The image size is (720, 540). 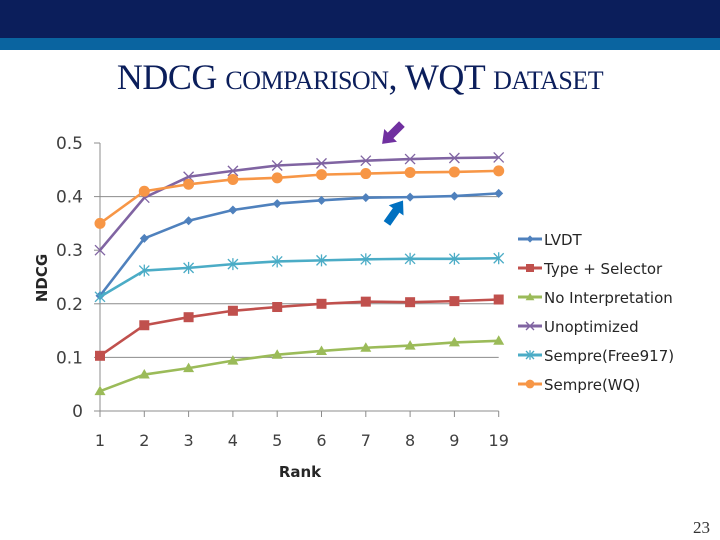 What do you see at coordinates (189, 440) in the screenshot?
I see `x-tick-label: 3` at bounding box center [189, 440].